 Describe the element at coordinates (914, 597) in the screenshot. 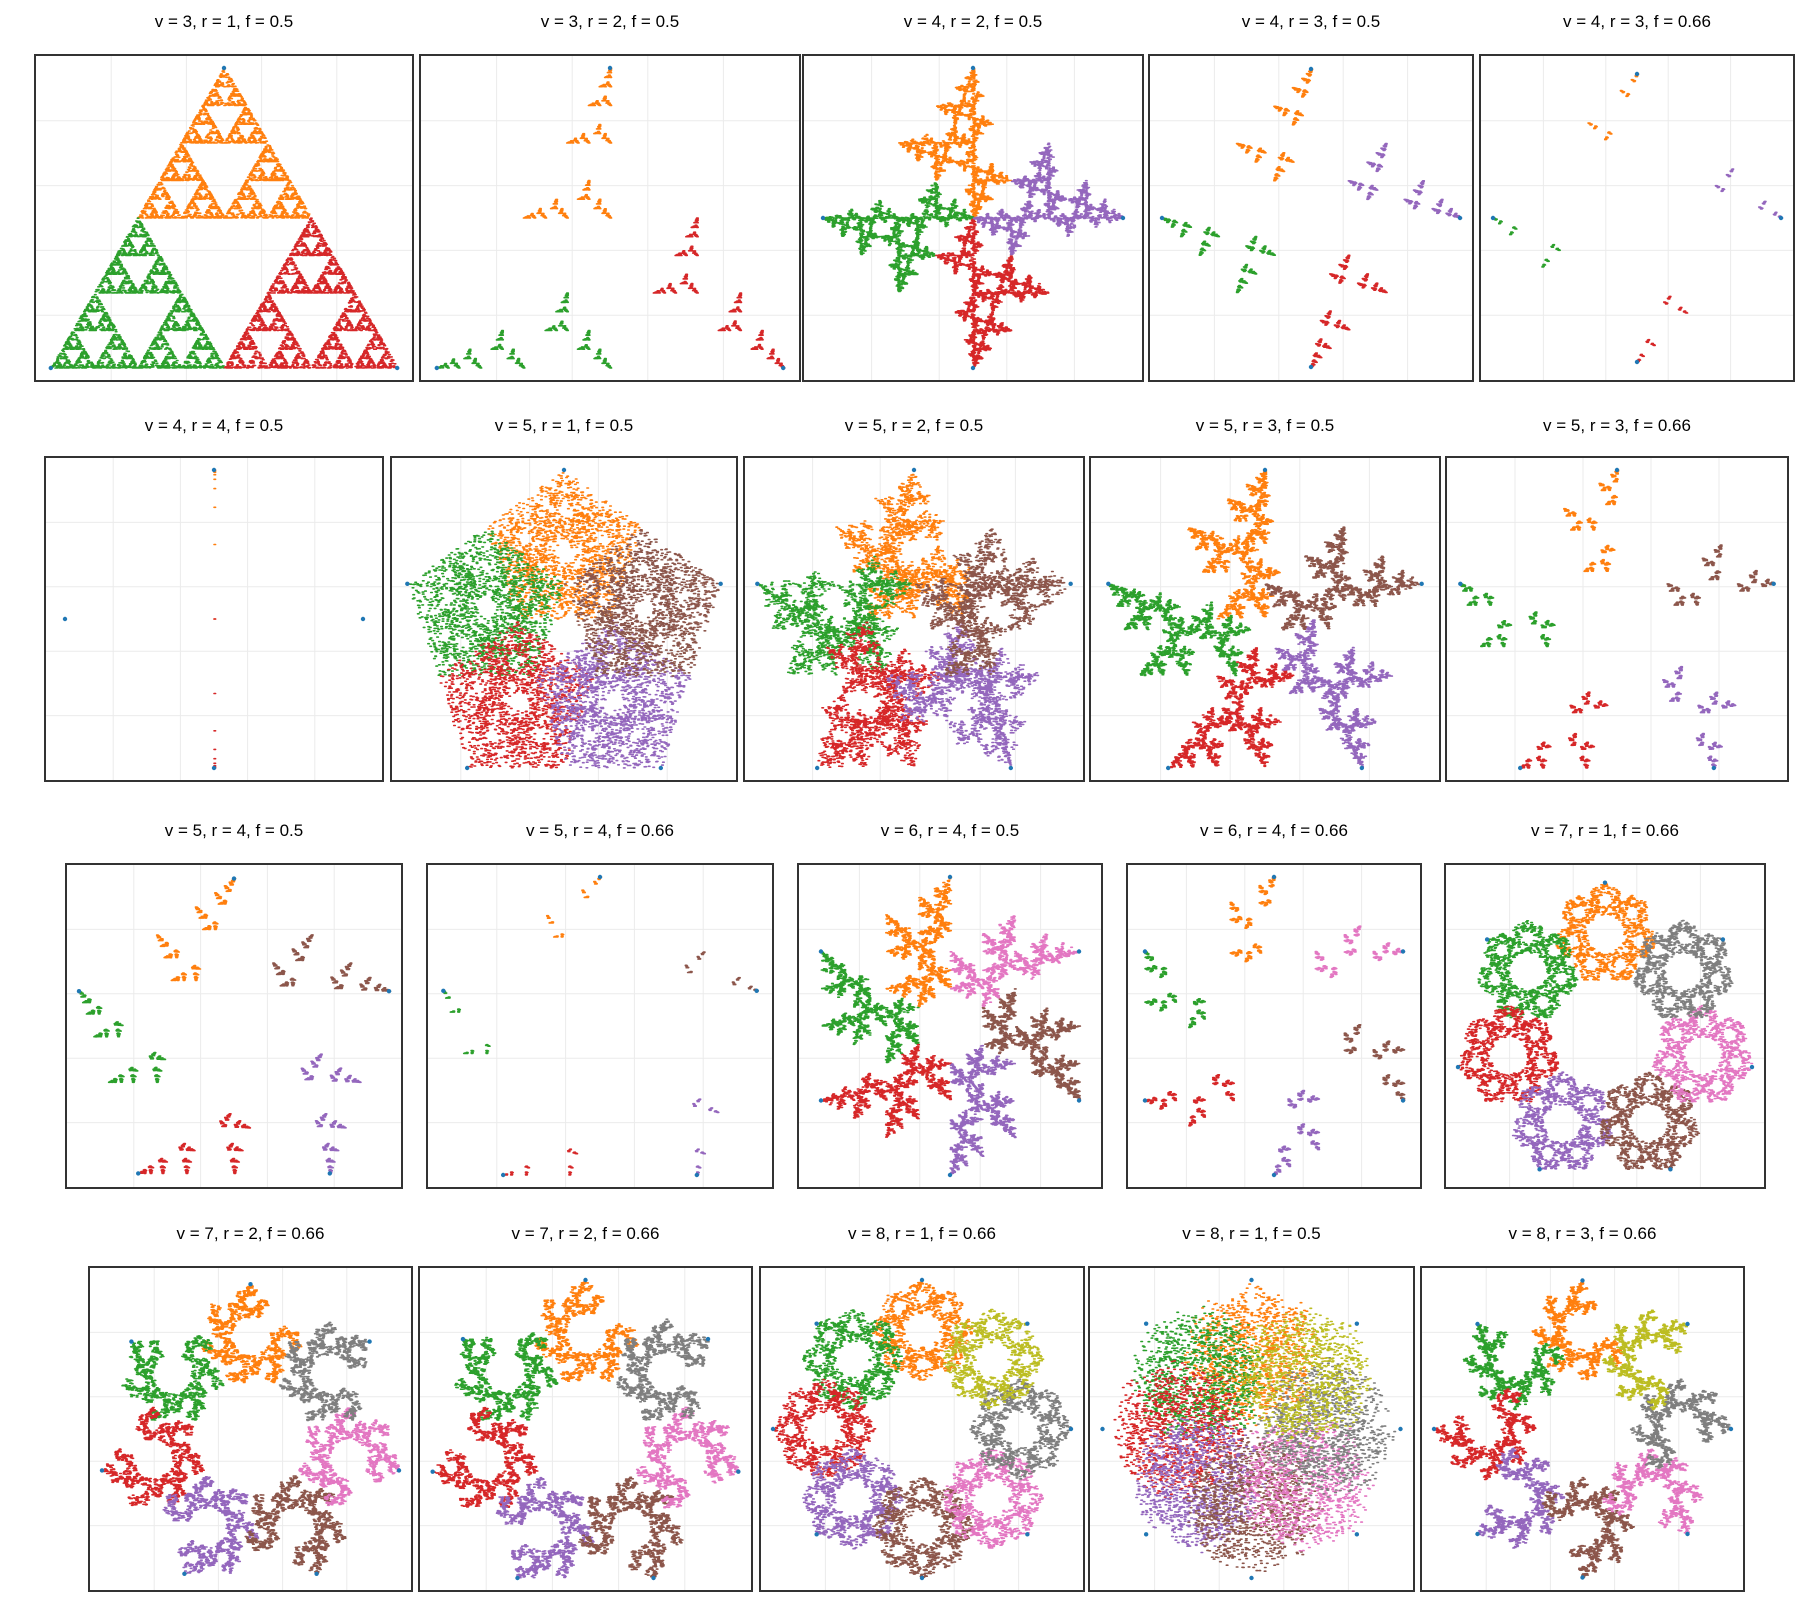

I see `panel-8: v = 5, r = 2, f = 0.5` at that location.